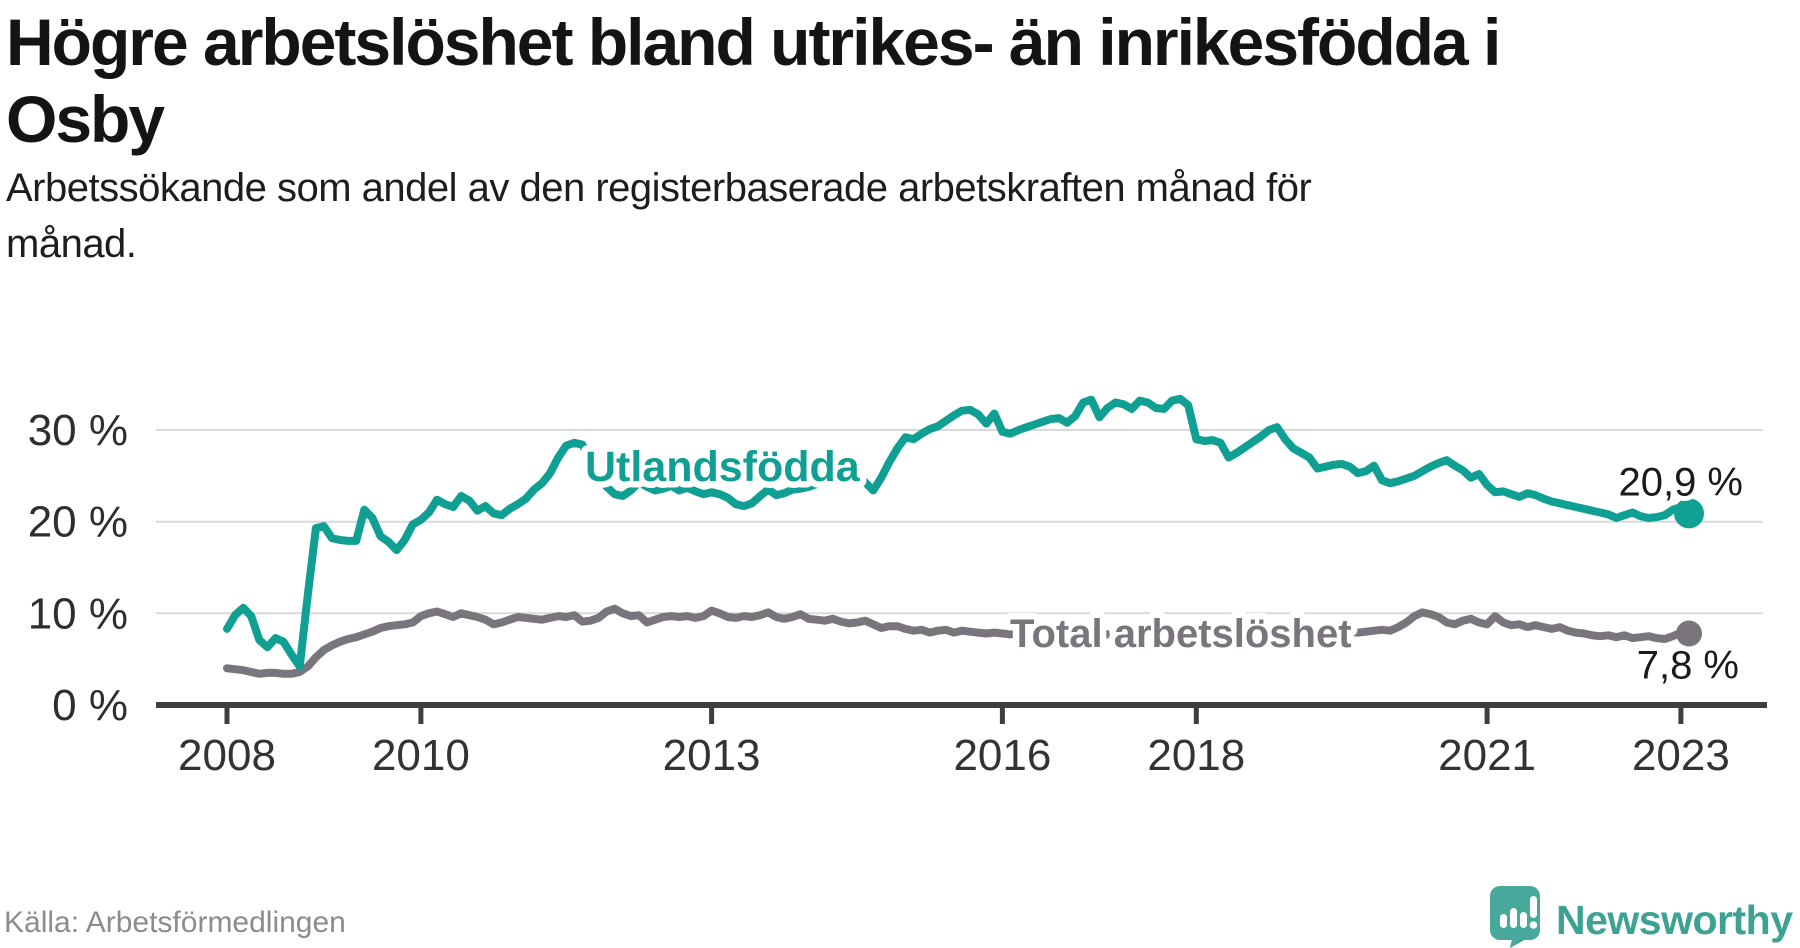  I want to click on x-tick-label-2013: 2013, so click(712, 755).